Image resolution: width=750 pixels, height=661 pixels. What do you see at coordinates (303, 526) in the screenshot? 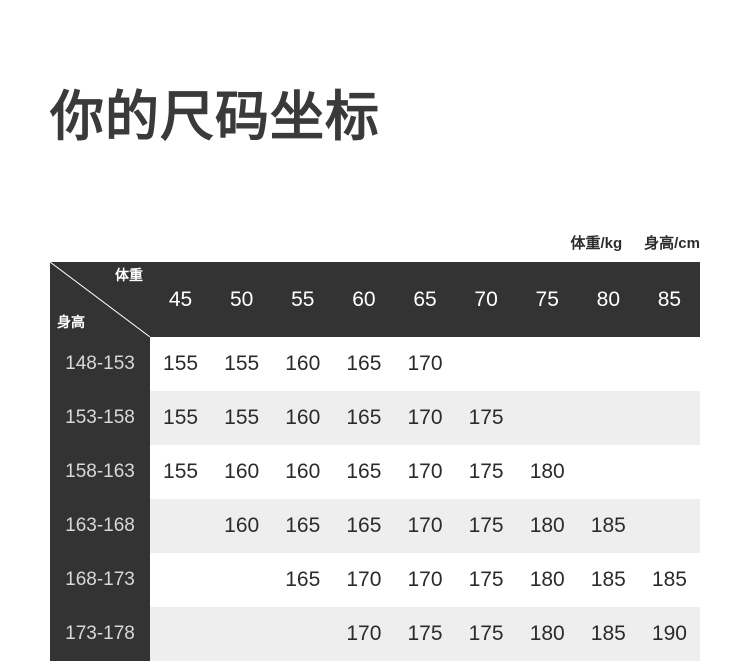
I see `cell-163-168-55: 165` at bounding box center [303, 526].